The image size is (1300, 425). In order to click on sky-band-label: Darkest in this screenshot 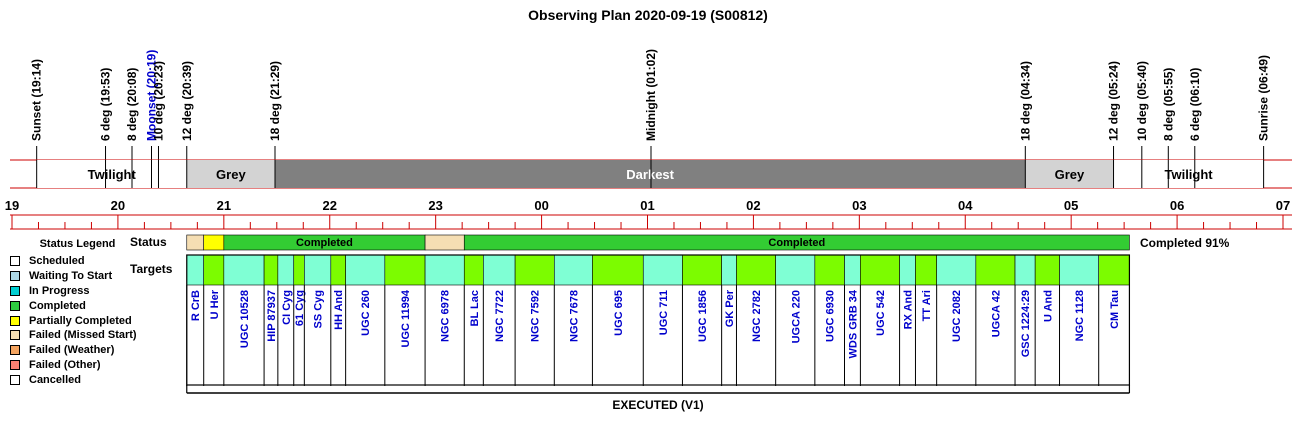, I will do `click(650, 174)`.